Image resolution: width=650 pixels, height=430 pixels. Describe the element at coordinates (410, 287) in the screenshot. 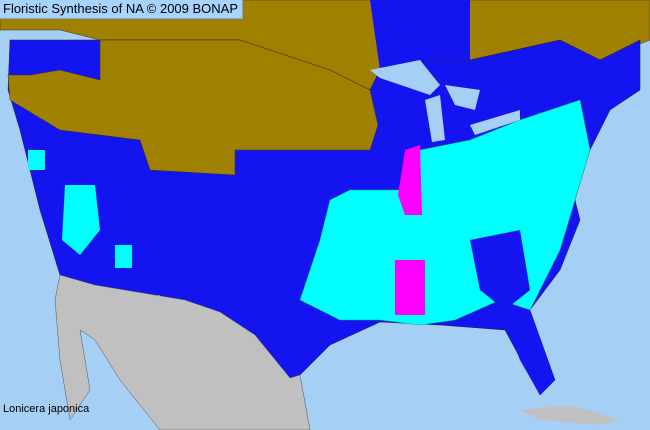

I see `mississippi-highlight` at that location.